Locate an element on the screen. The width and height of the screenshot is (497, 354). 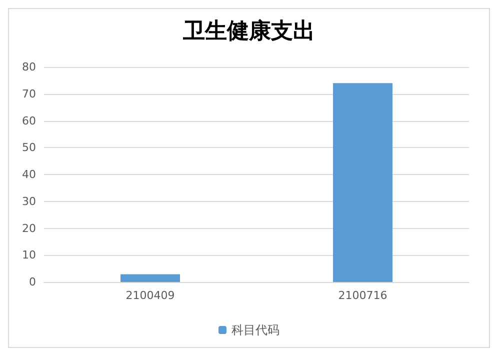
y-tick-label: 0 is located at coordinates (32, 282).